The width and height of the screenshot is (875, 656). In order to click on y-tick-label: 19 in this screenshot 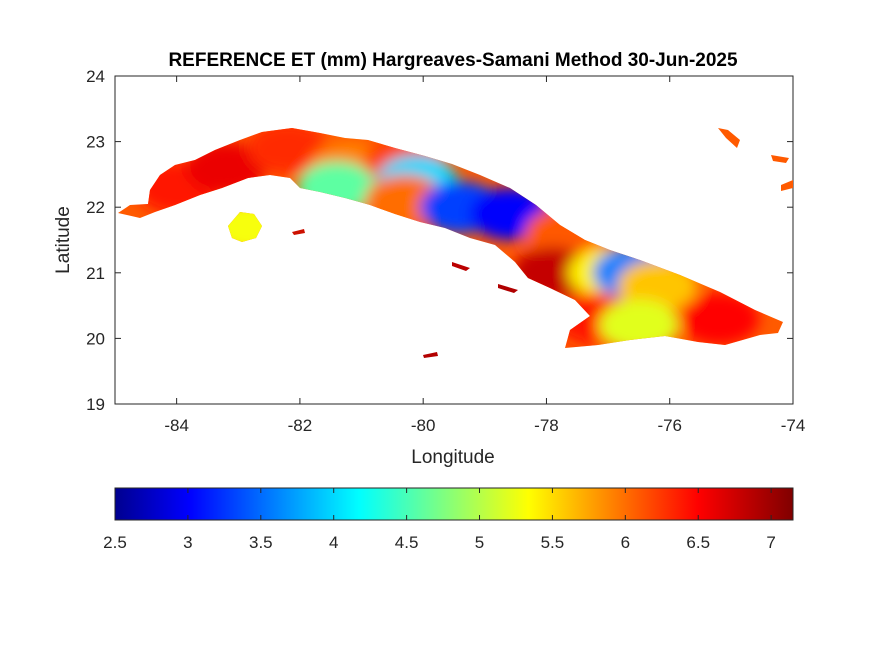, I will do `click(95, 404)`.